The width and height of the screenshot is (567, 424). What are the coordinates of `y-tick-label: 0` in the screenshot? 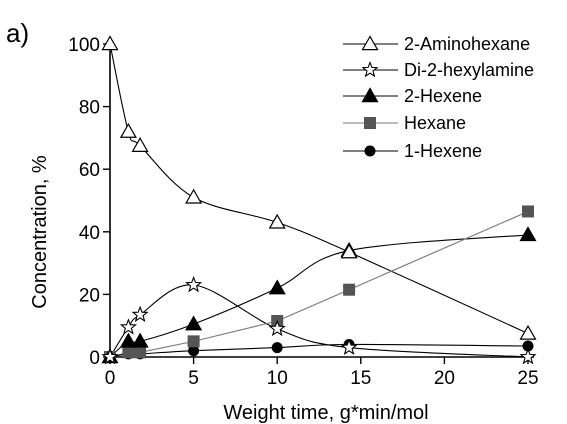 It's located at (94, 358).